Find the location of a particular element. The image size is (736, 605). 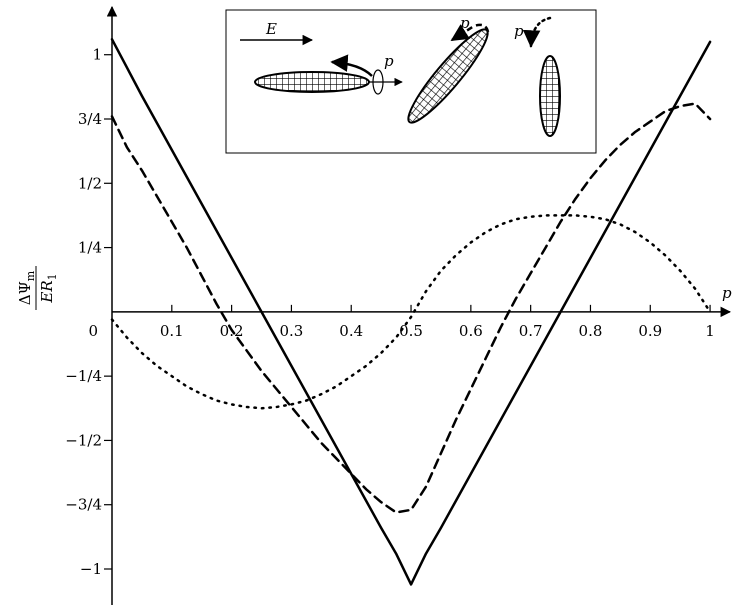

y-tick-label: 3/4 is located at coordinates (90, 119).